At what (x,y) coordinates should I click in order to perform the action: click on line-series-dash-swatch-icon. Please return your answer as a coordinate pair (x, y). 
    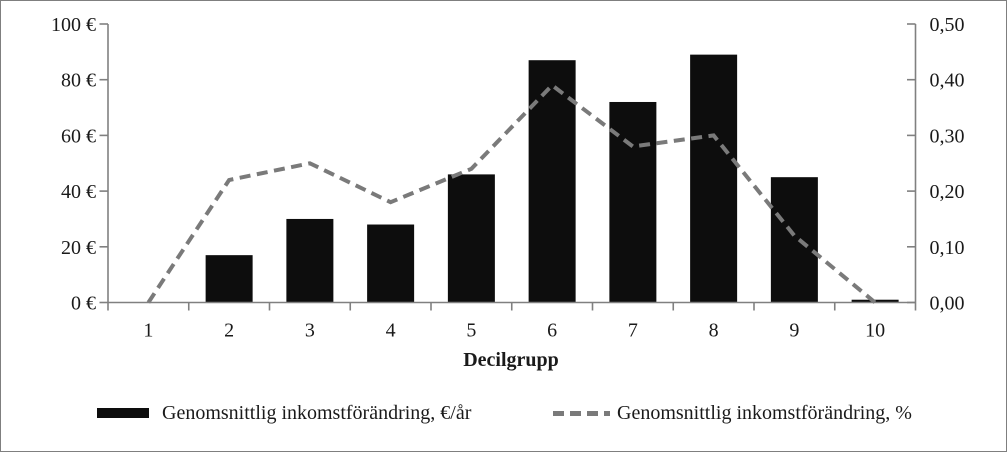
    Looking at the image, I should click on (581, 413).